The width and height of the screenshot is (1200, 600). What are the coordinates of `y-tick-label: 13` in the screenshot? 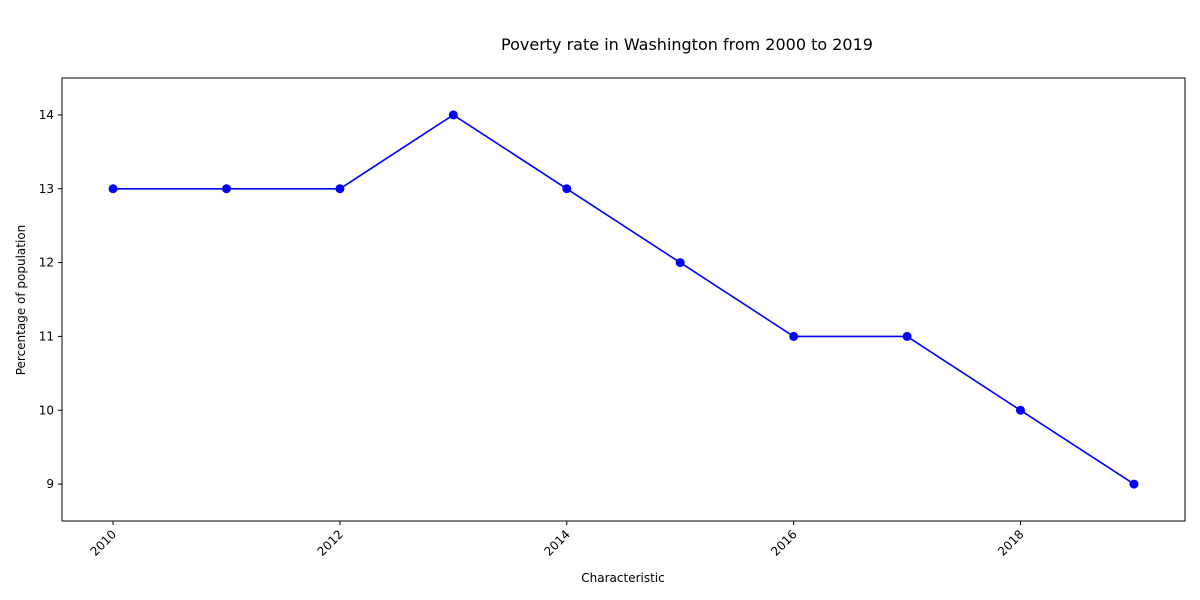 It's located at (46, 189).